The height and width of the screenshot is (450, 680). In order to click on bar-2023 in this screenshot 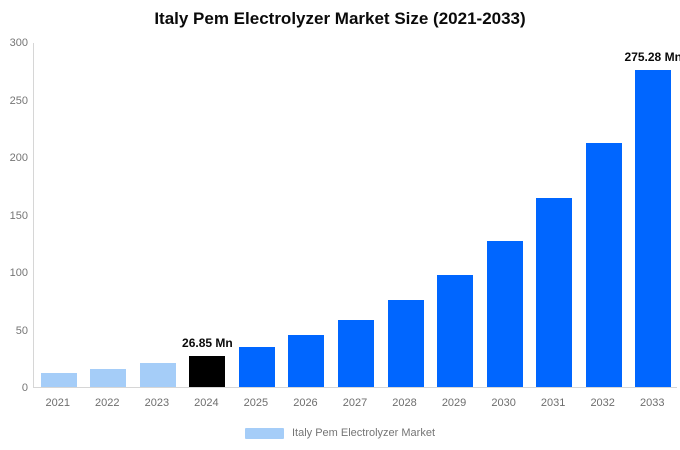, I will do `click(157, 375)`.